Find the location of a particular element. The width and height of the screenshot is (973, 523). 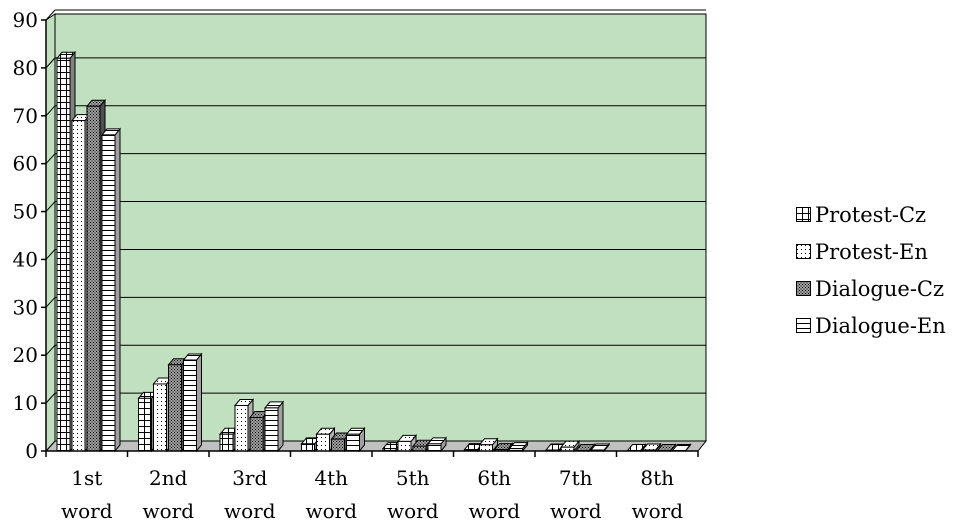

legend-item: Dialogue-Cz is located at coordinates (871, 288).